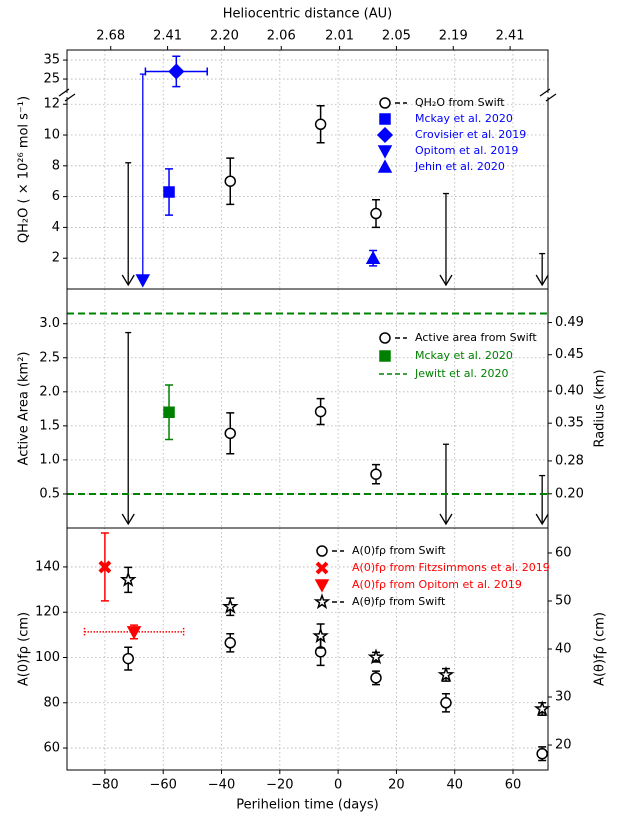  Describe the element at coordinates (281, 36) in the screenshot. I see `x2-tick-label: 2.06` at that location.